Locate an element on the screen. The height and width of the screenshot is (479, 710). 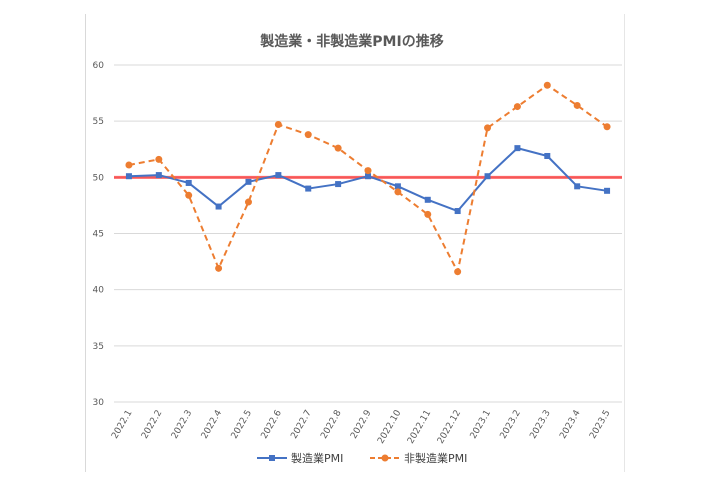
legend-label: 製造業PMI is located at coordinates (317, 458).